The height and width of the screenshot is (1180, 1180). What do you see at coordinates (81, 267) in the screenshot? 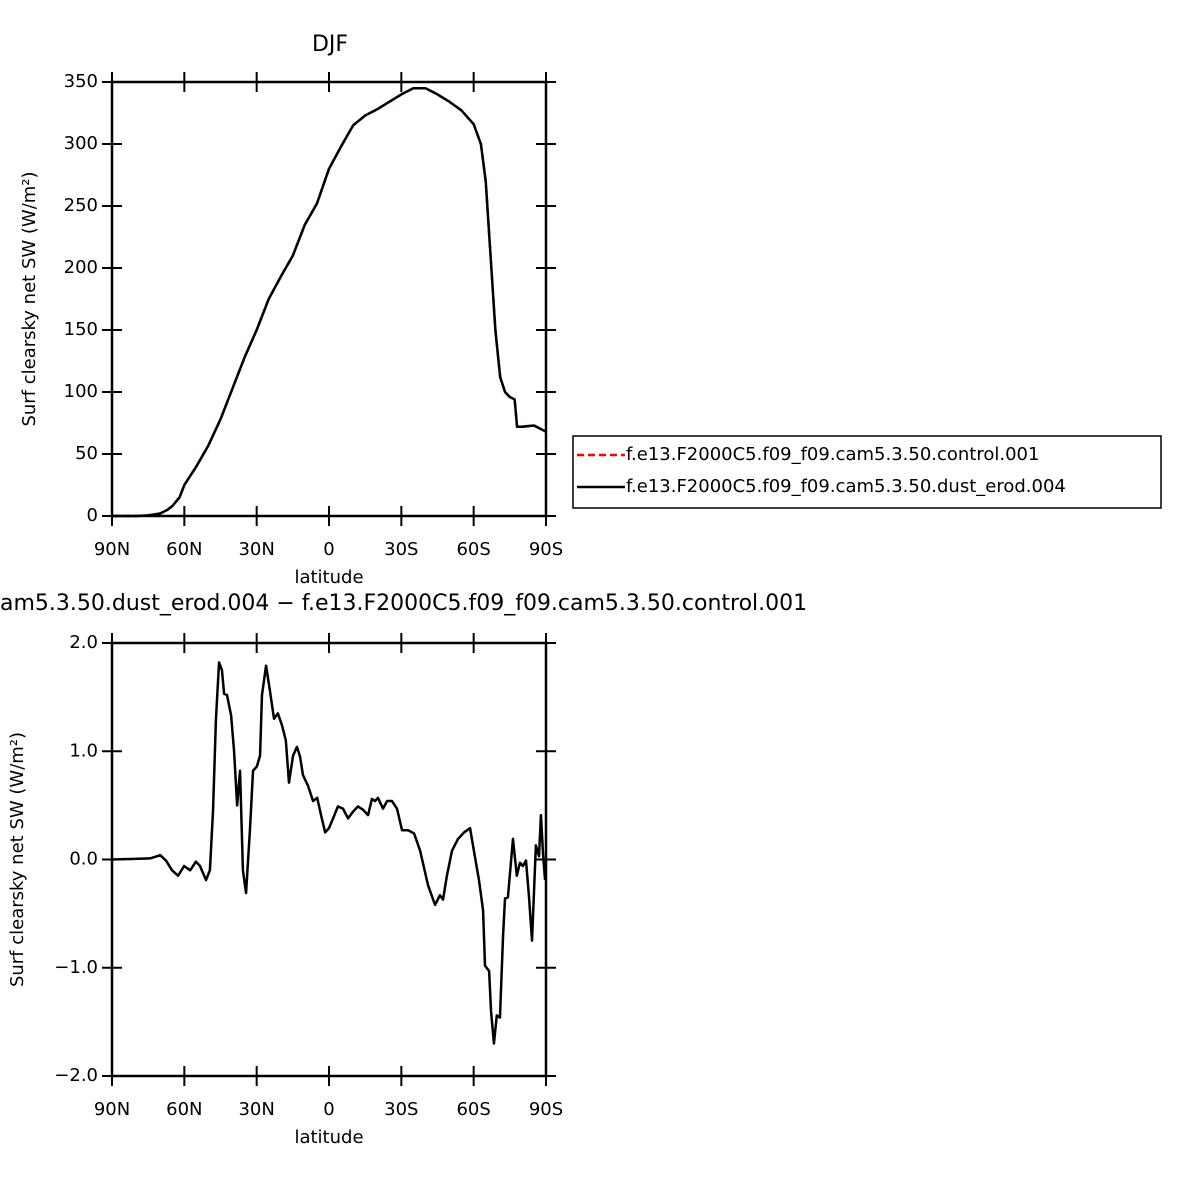
I see `y-tick-label: 200` at bounding box center [81, 267].